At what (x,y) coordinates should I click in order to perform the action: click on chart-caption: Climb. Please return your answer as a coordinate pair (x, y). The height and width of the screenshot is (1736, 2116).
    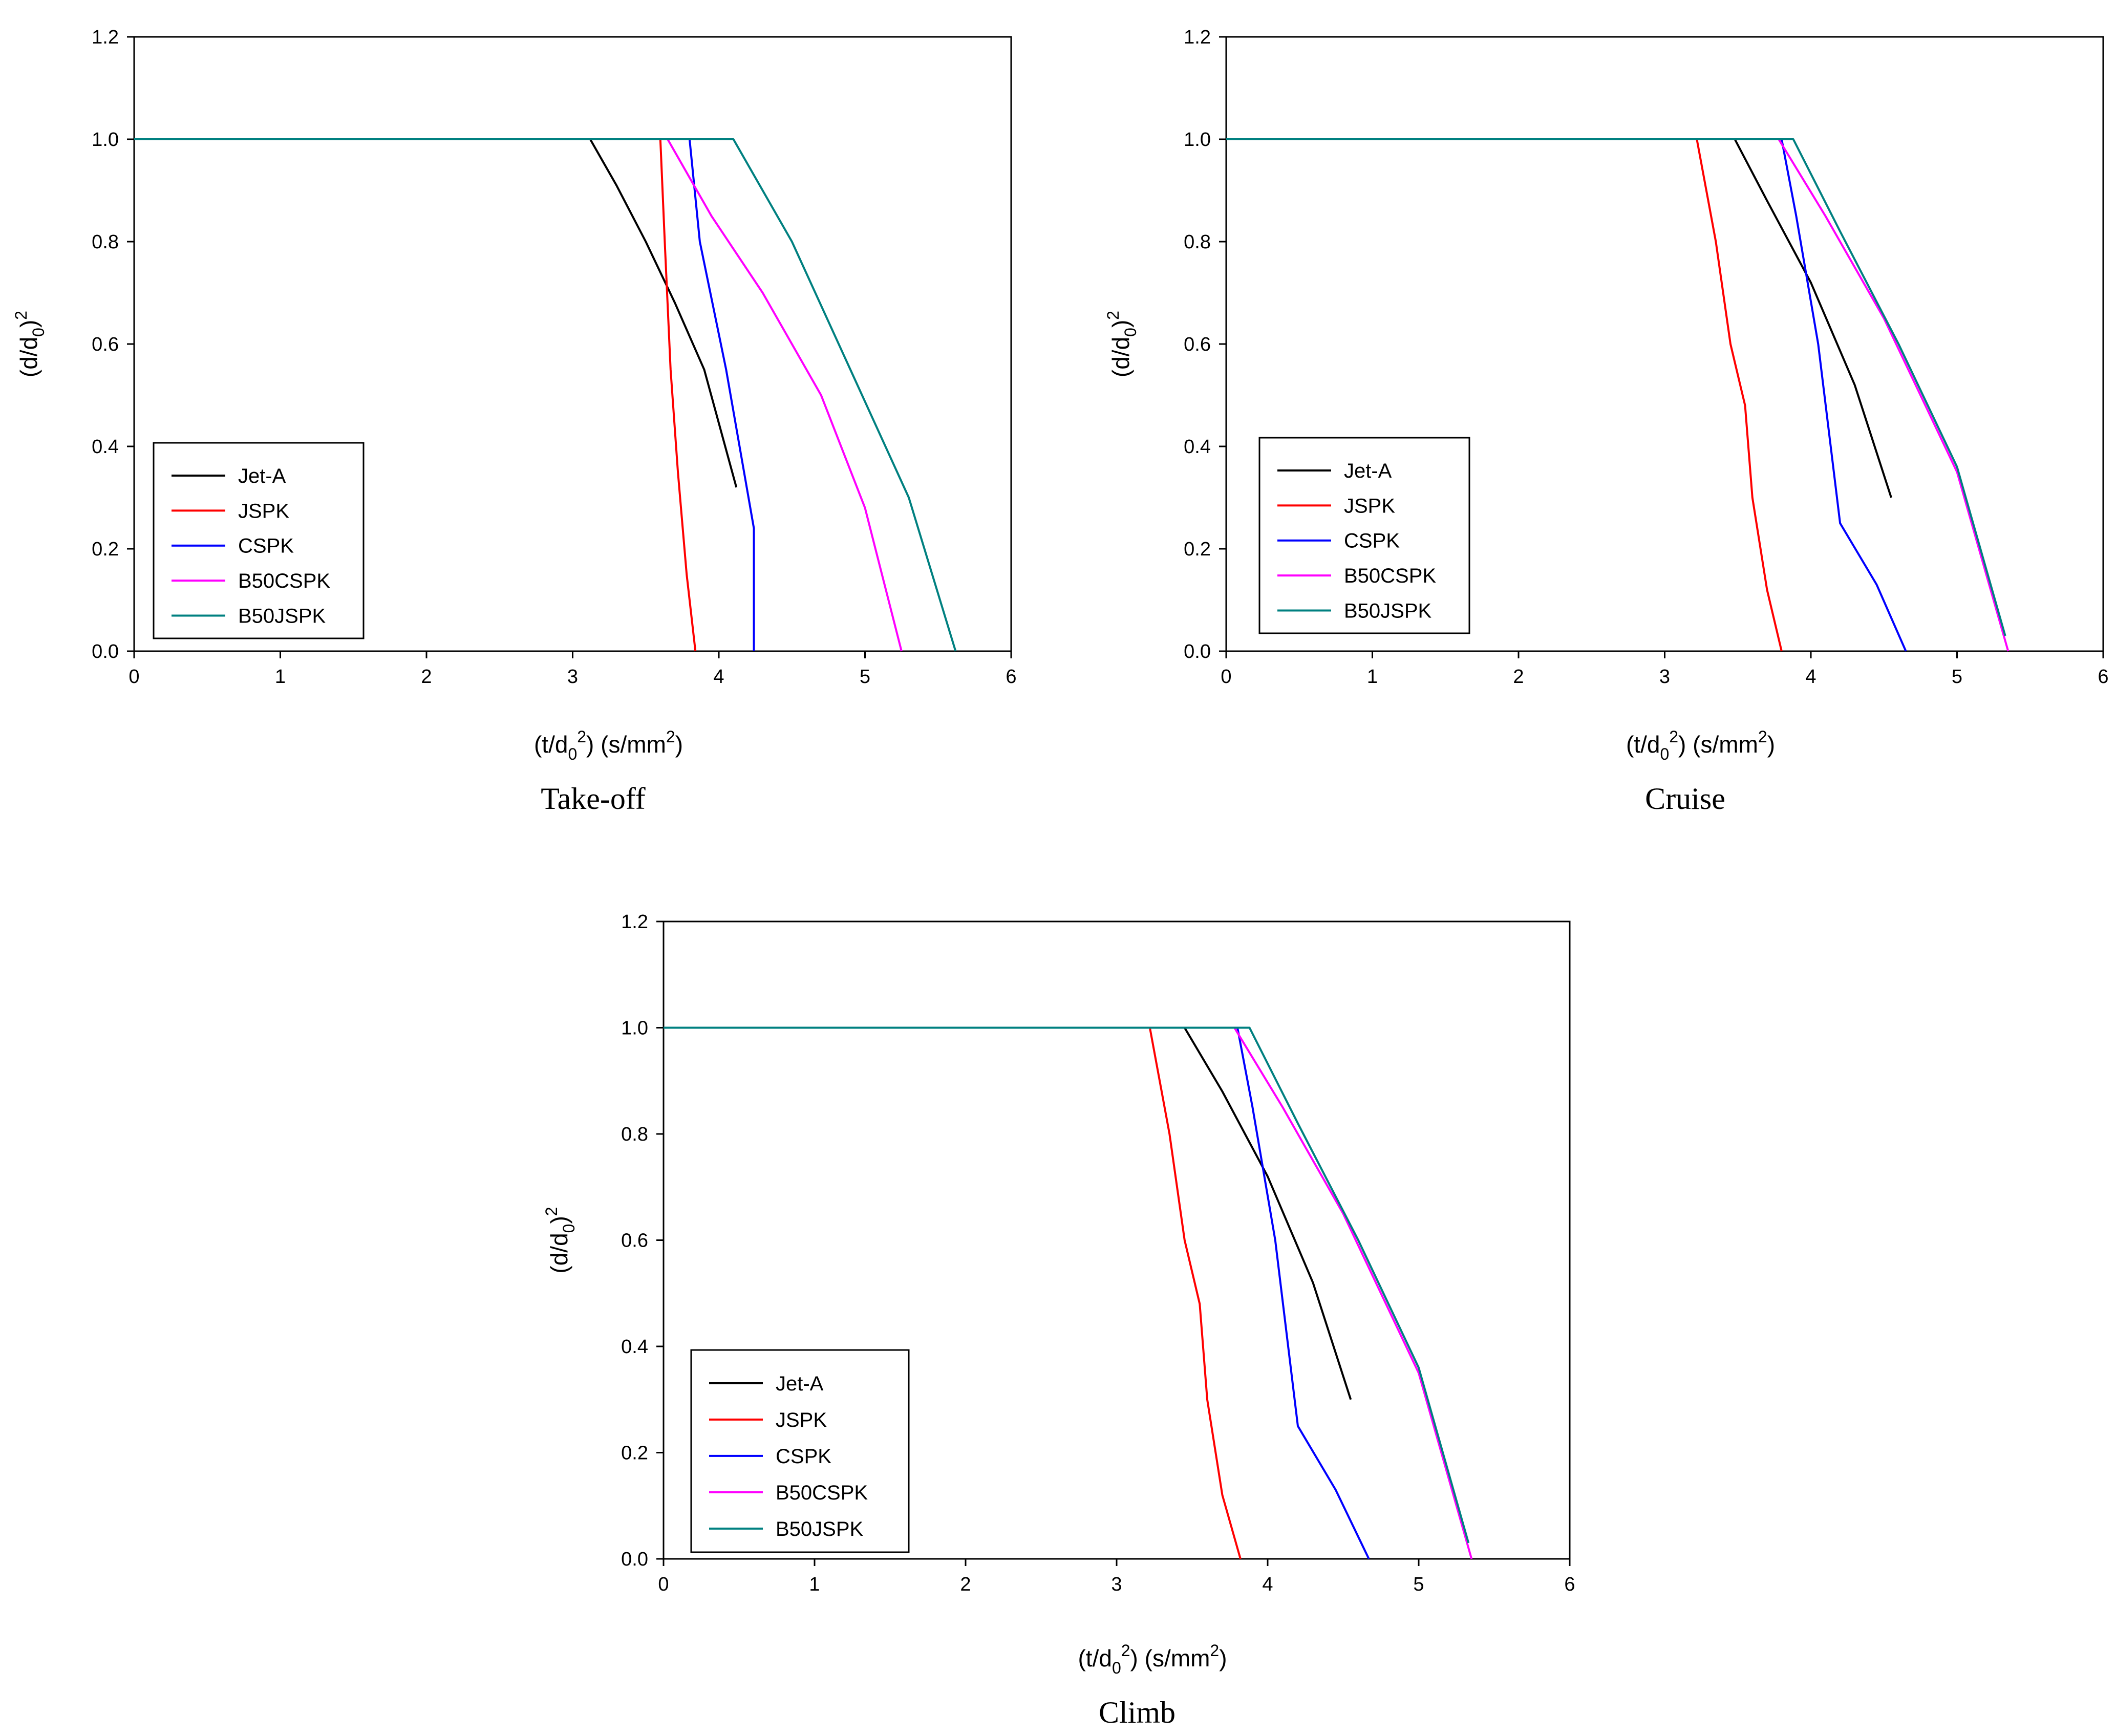
    Looking at the image, I should click on (1137, 1713).